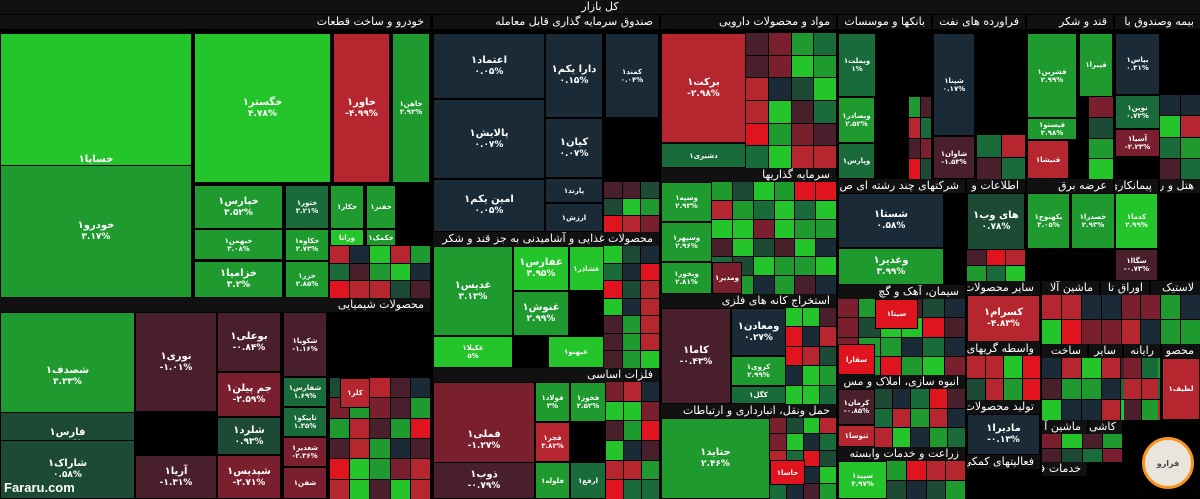 This screenshot has width=1200, height=499. Describe the element at coordinates (787, 472) in the screenshot. I see `stock-tile: حاسا۱` at that location.